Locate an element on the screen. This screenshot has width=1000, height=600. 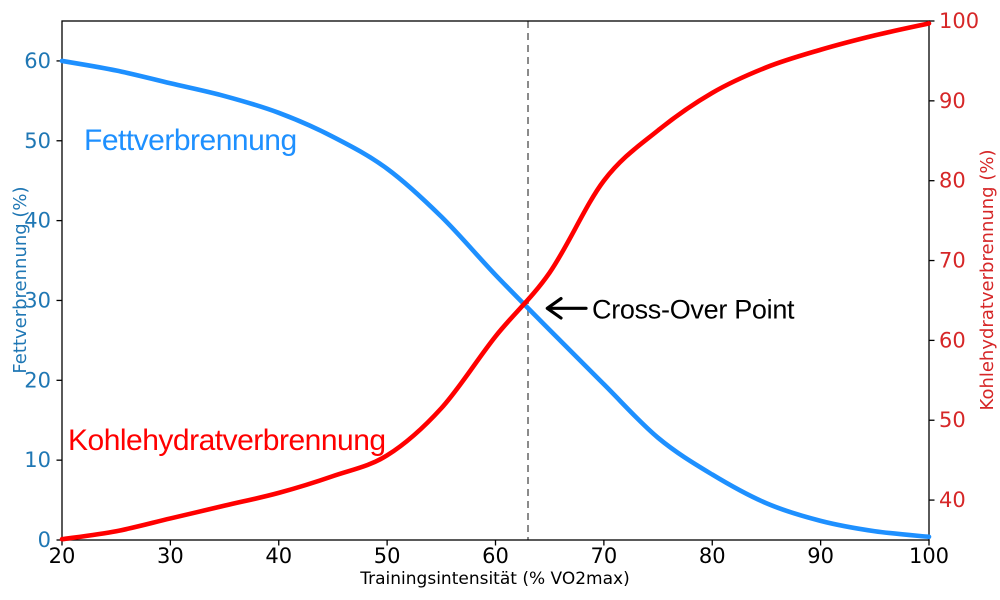
carb-series-label: Kohlehydratverbrennung is located at coordinates (227, 440).